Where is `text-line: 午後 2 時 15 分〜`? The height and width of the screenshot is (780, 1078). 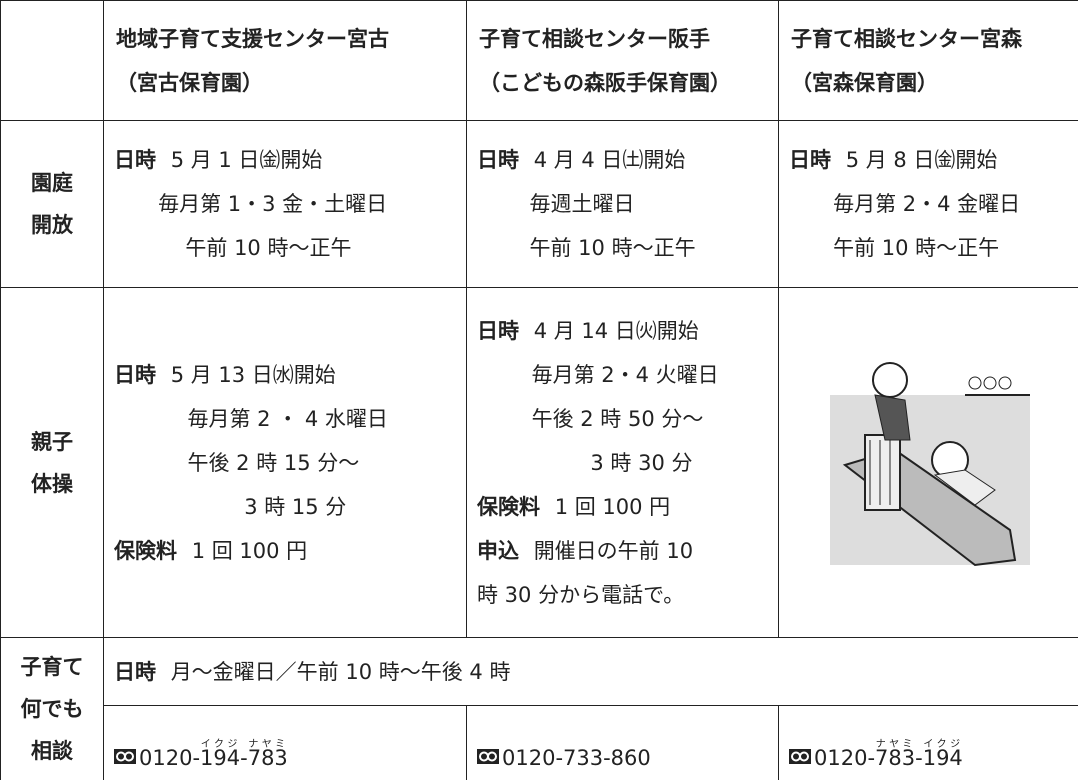
text-line: 午後 2 時 15 分〜 is located at coordinates (290, 463).